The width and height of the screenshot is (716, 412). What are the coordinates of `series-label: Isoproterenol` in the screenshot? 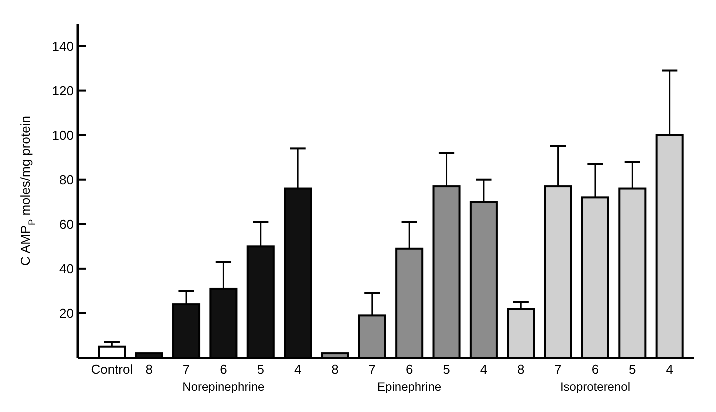 It's located at (595, 387).